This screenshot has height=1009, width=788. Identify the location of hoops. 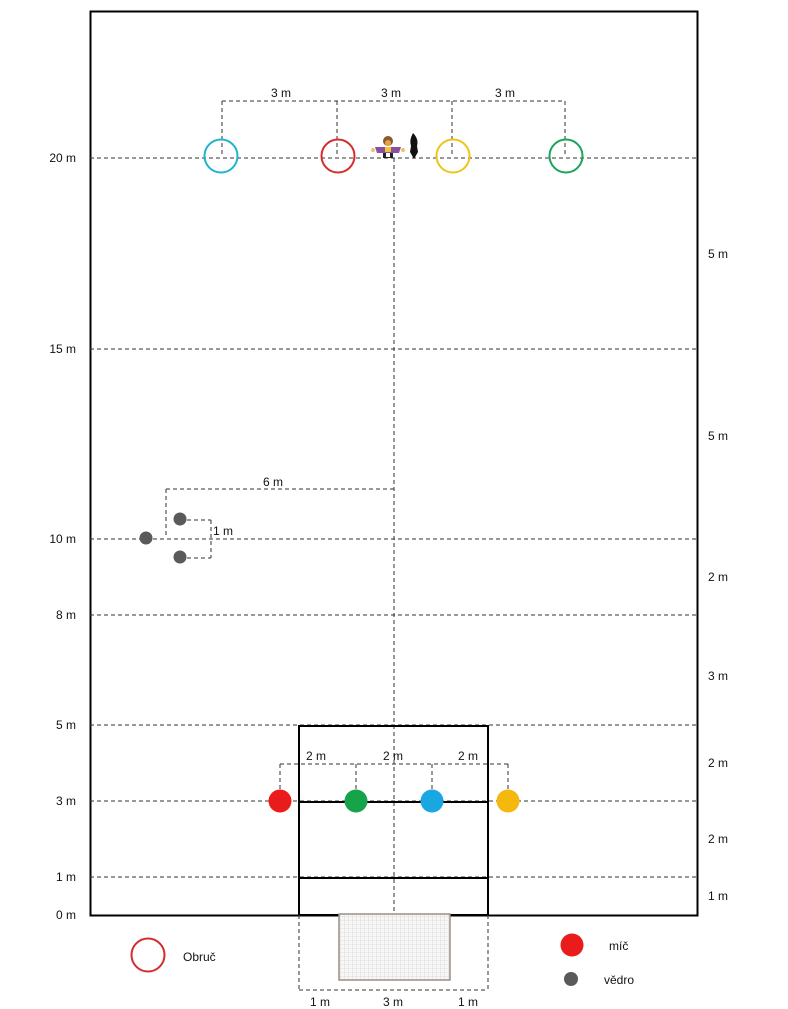
(393, 156).